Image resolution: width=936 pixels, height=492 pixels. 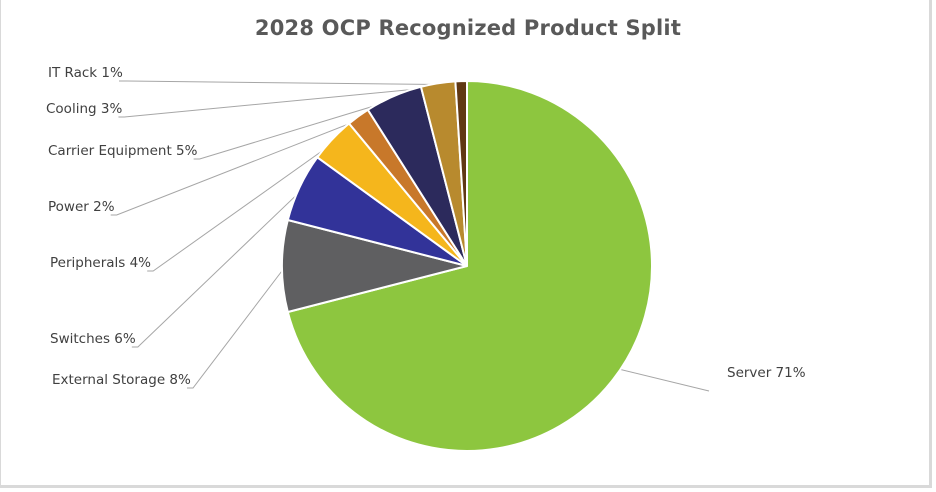 What do you see at coordinates (461, 173) in the screenshot?
I see `pie-slice-it-rack` at bounding box center [461, 173].